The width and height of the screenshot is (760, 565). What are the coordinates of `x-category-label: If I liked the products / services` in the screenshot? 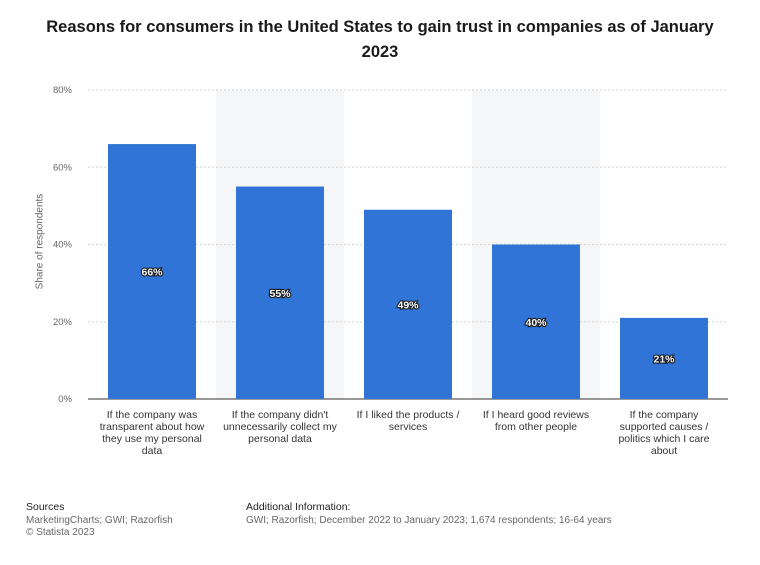 It's located at (408, 421).